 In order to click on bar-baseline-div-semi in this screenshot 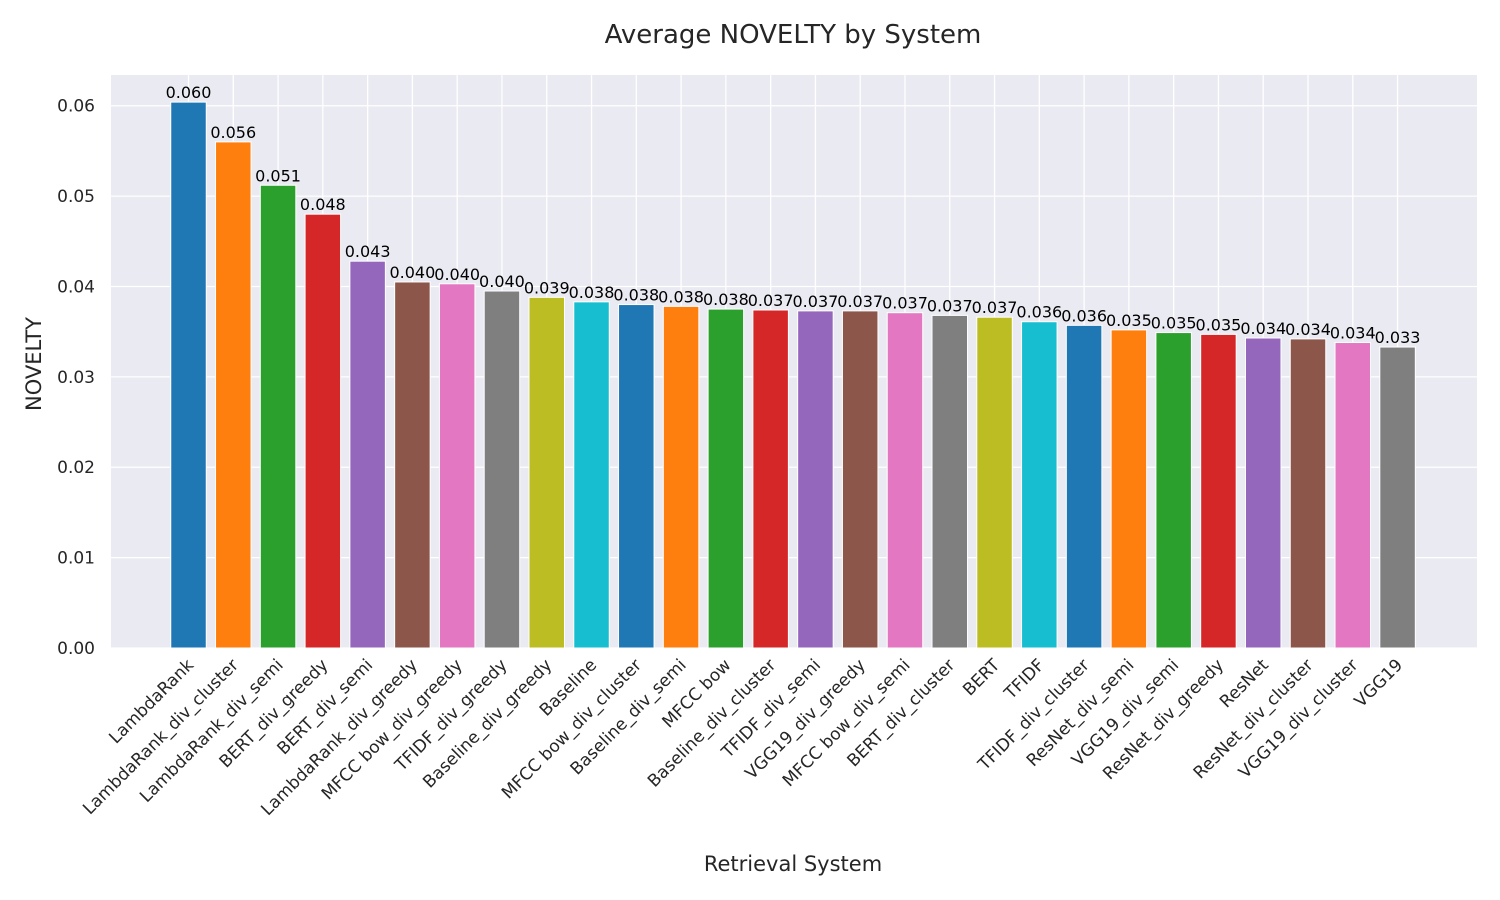, I will do `click(681, 477)`.